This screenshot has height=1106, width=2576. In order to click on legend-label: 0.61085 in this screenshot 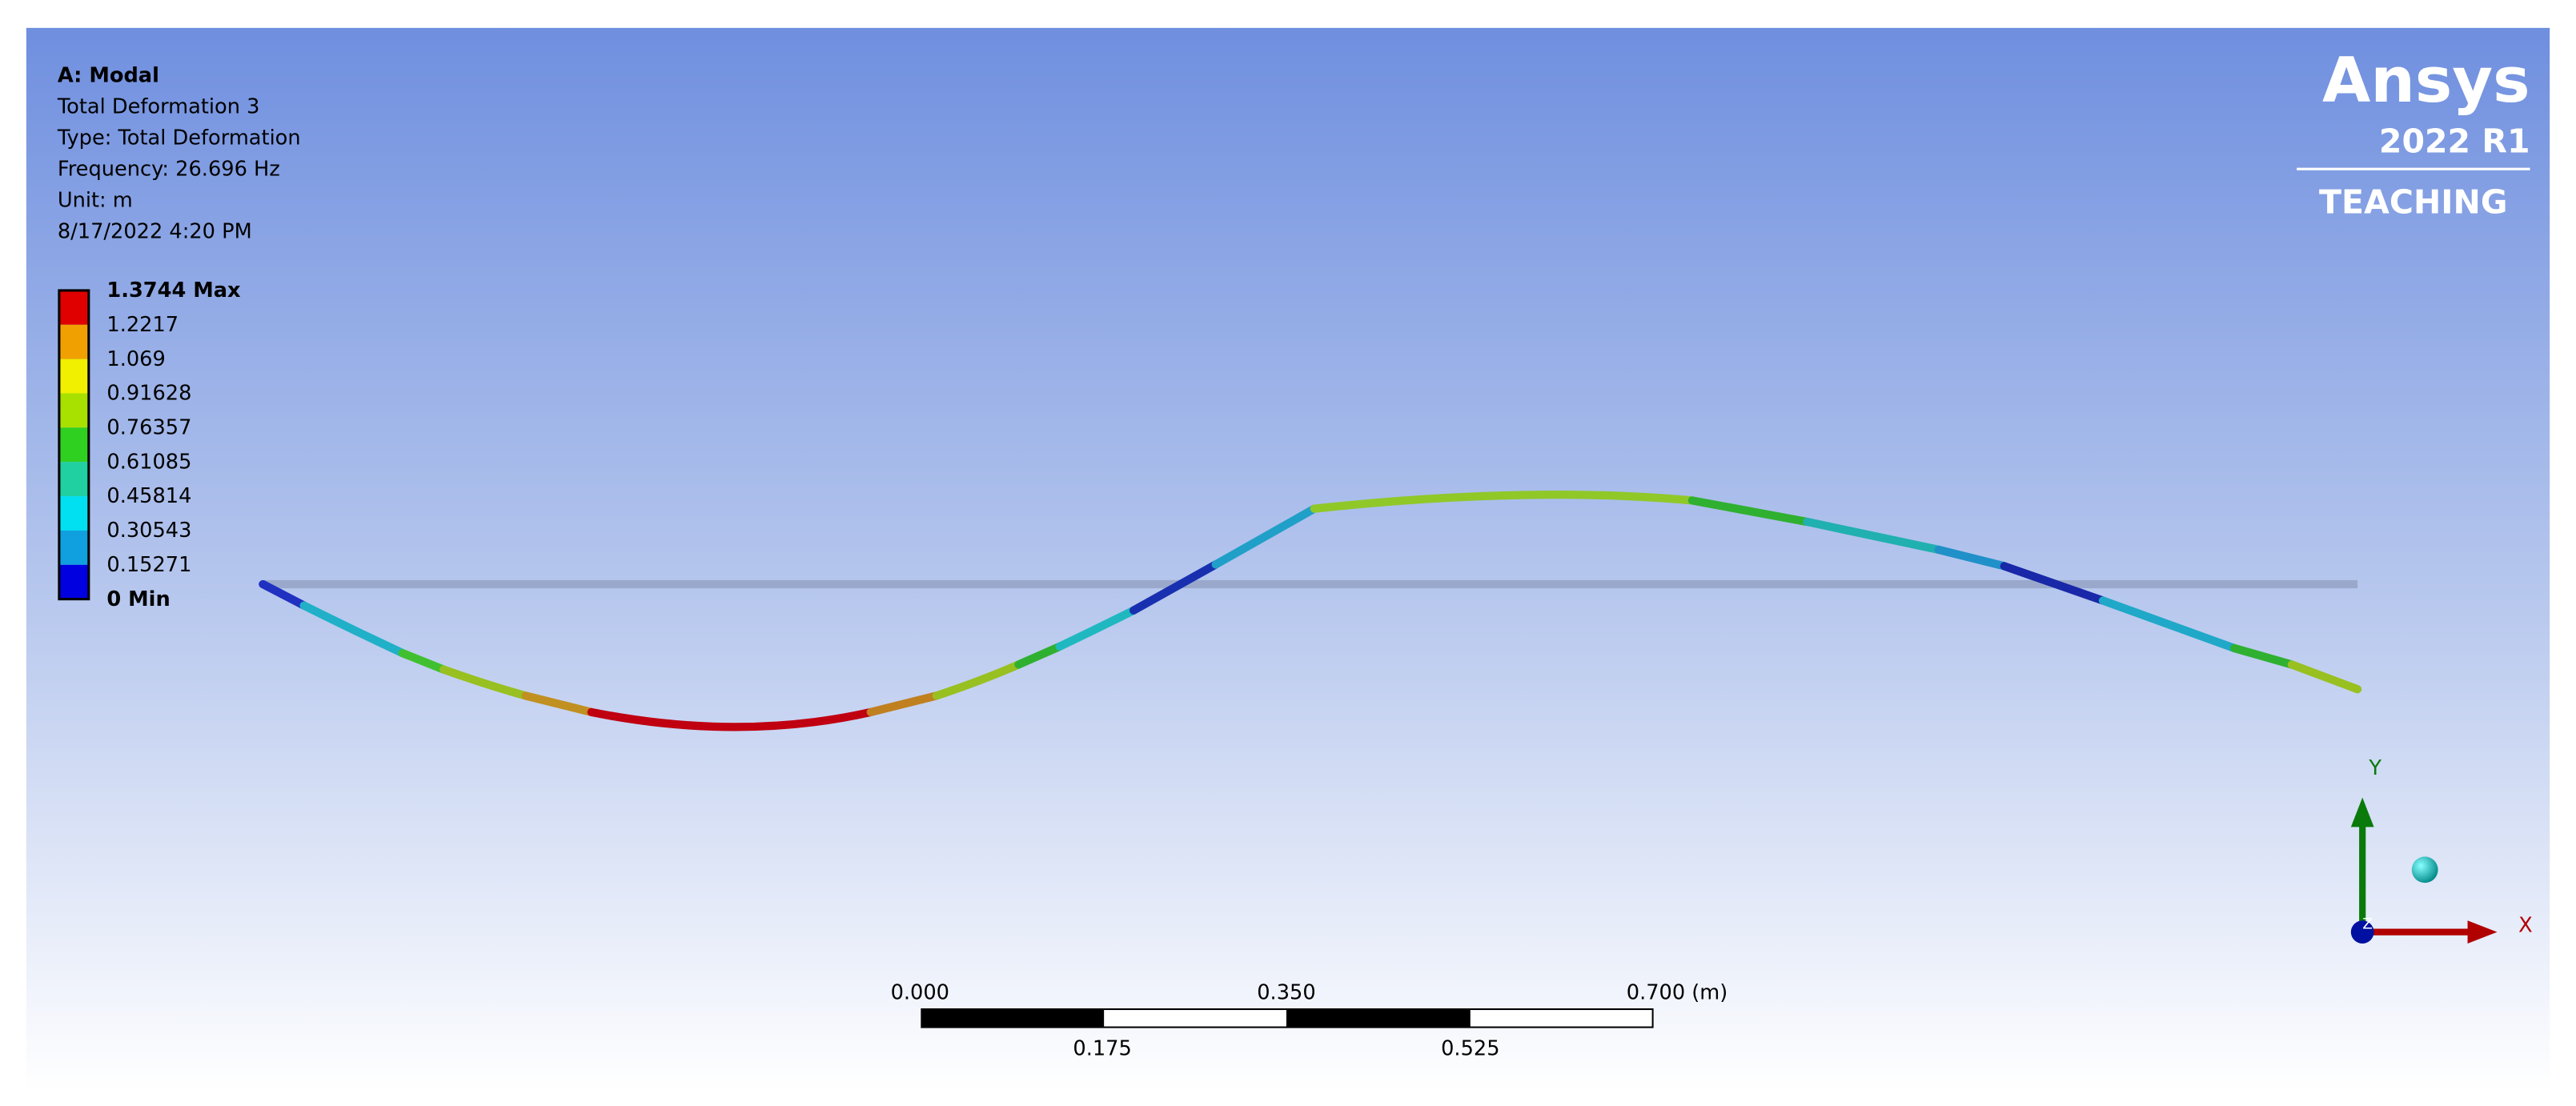, I will do `click(148, 462)`.